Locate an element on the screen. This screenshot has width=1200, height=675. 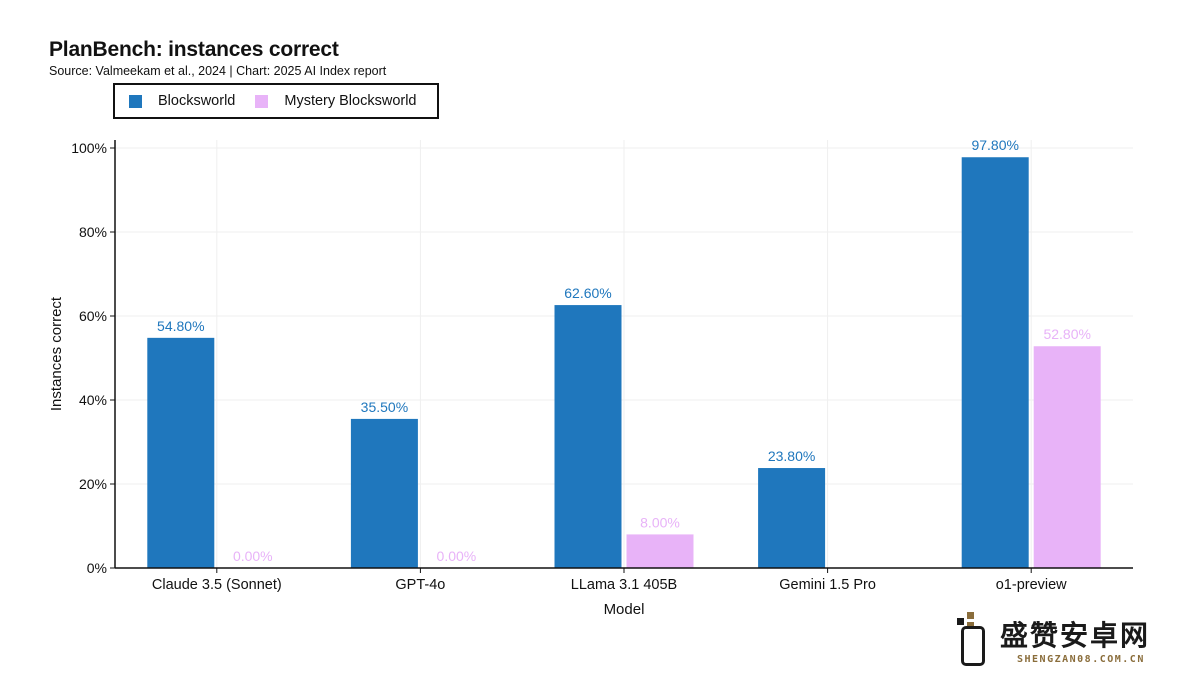
data-label: 97.80% is located at coordinates (994, 145).